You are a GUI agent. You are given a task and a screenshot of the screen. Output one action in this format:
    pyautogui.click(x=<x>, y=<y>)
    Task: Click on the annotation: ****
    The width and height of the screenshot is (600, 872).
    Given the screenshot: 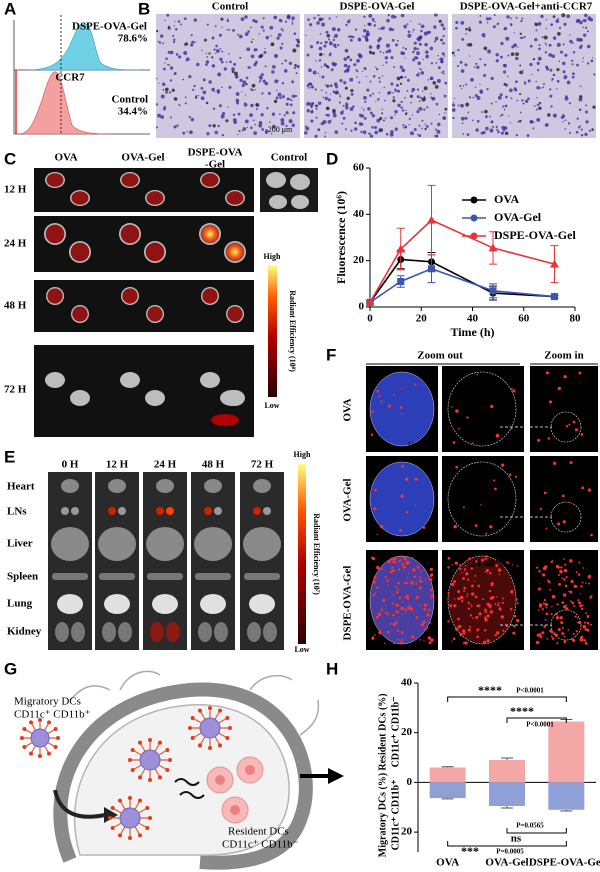 What is the action you would take?
    pyautogui.click(x=490, y=690)
    